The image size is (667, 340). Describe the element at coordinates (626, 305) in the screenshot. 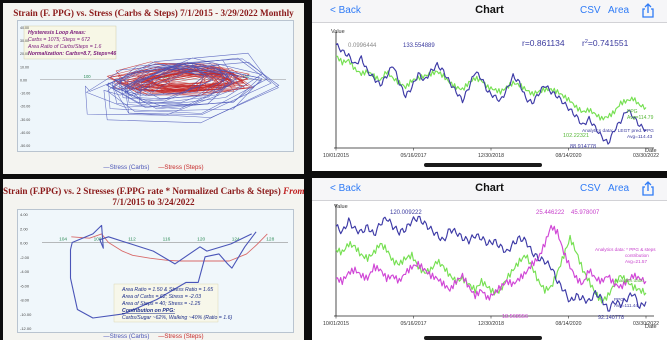

I see `label-ppg-avg: Avg=111.44` at that location.